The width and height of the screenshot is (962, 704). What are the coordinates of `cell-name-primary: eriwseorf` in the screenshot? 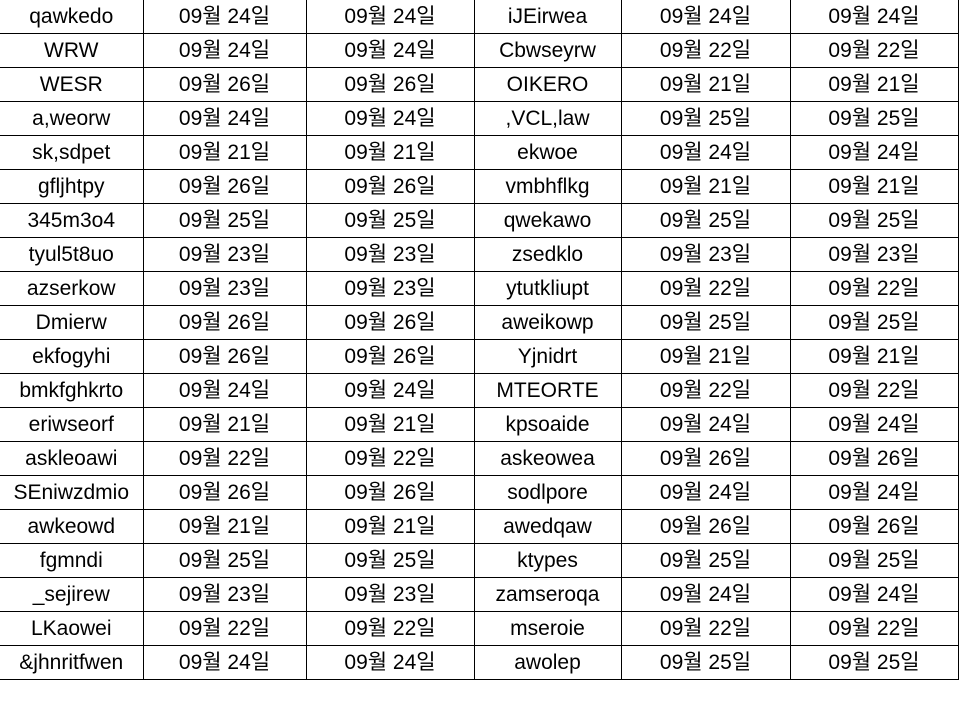 It's located at (72, 424).